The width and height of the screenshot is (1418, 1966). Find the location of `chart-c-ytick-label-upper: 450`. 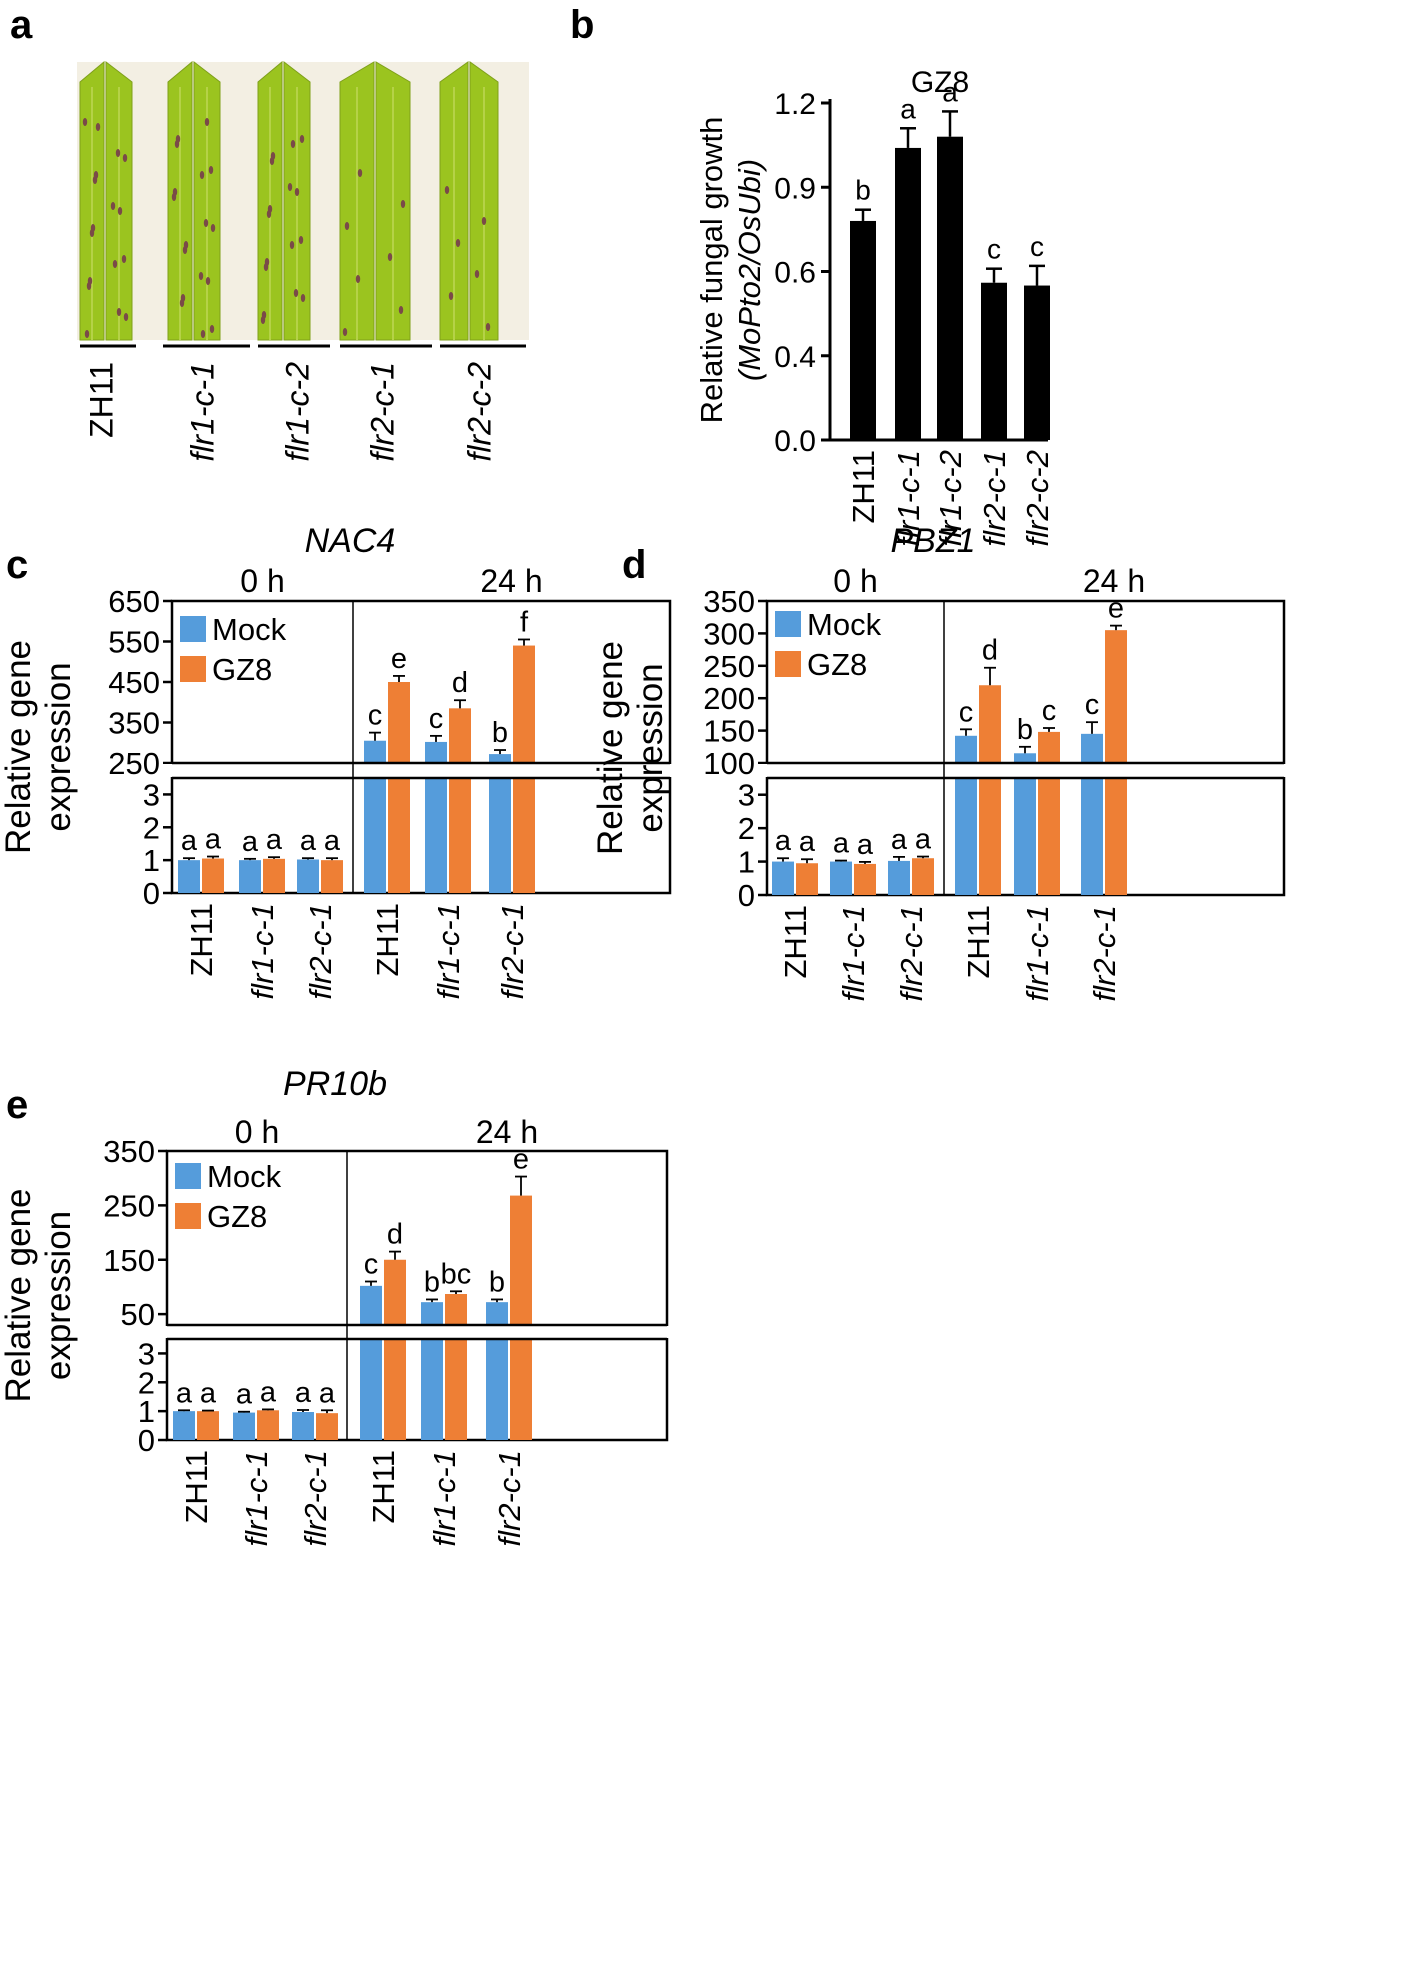

chart-c-ytick-label-upper: 450 is located at coordinates (134, 682).